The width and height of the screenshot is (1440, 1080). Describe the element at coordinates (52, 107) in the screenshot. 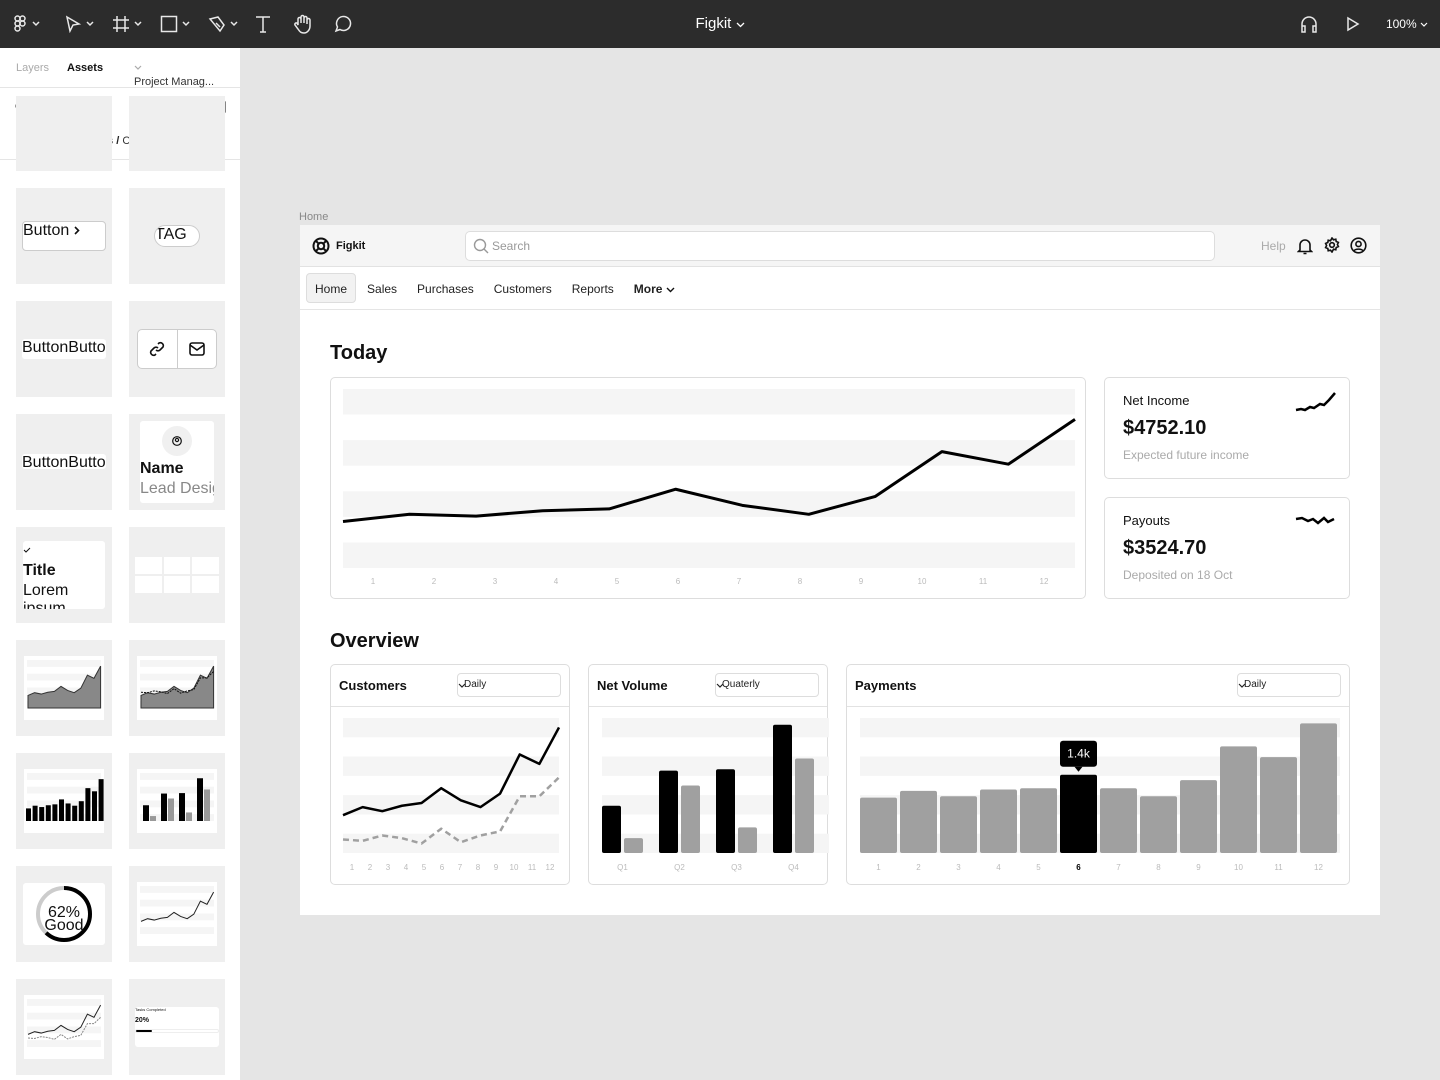

I see `assets-search-input: Search` at that location.